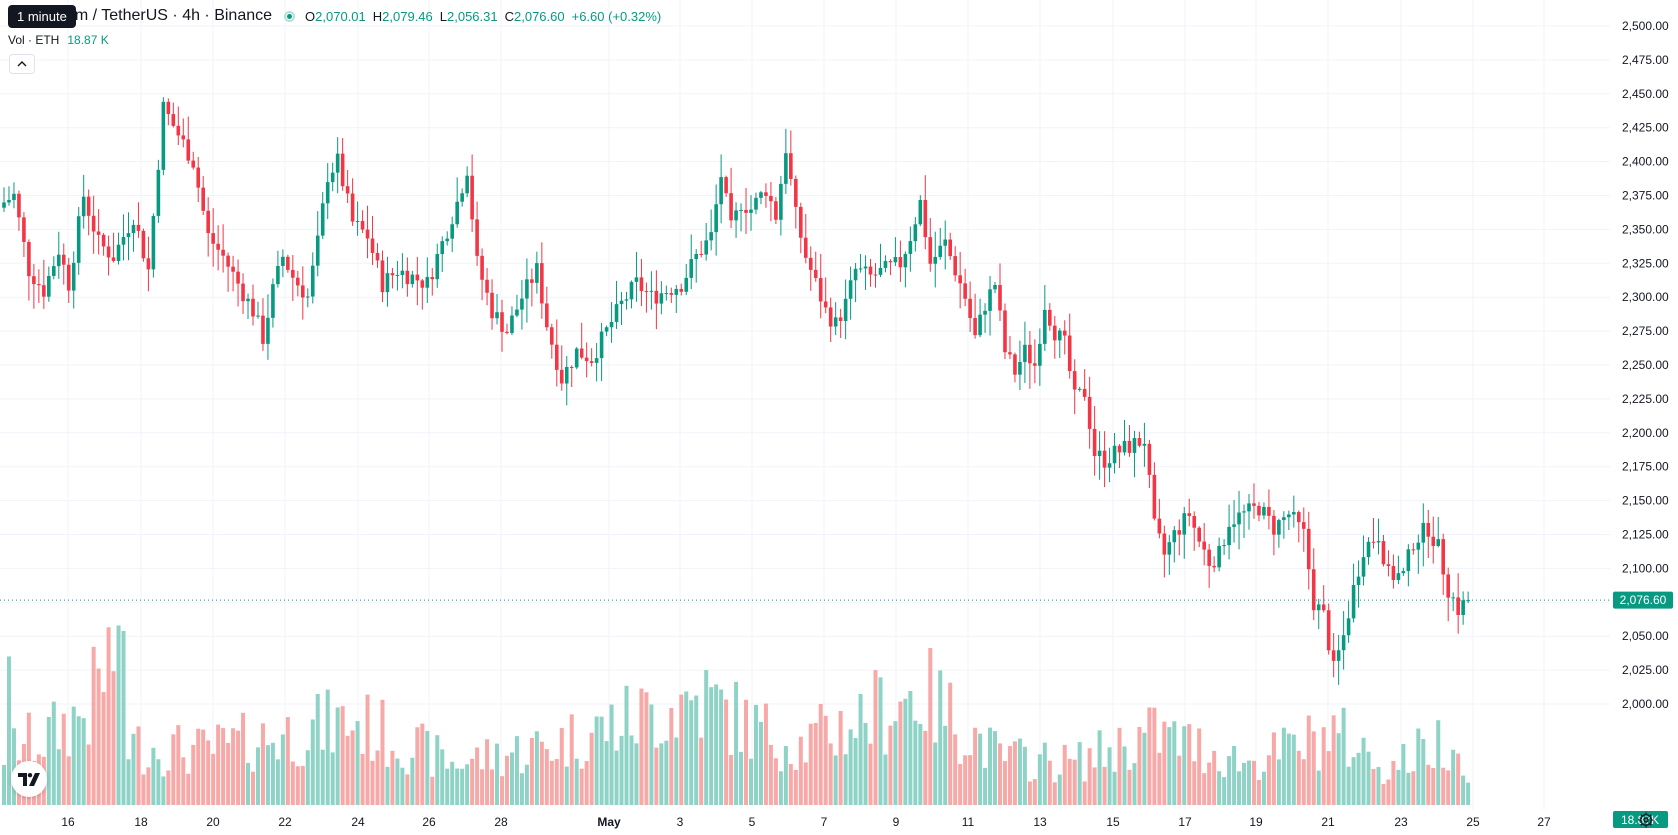 This screenshot has width=1678, height=835. Describe the element at coordinates (22, 64) in the screenshot. I see `collapse-legend-button` at that location.